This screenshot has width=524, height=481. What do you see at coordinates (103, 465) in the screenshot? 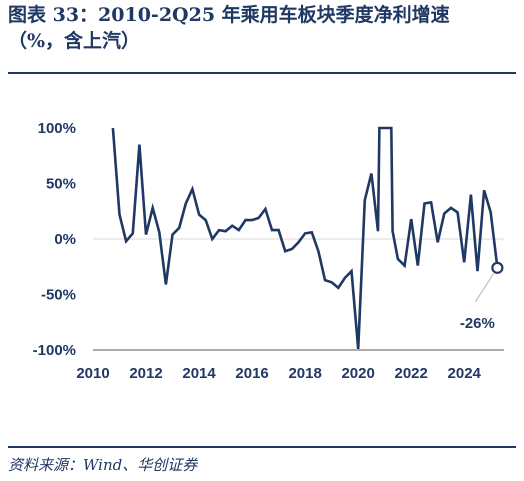
I see `source-note: 资料来源：Wind、华创证券` at bounding box center [103, 465].